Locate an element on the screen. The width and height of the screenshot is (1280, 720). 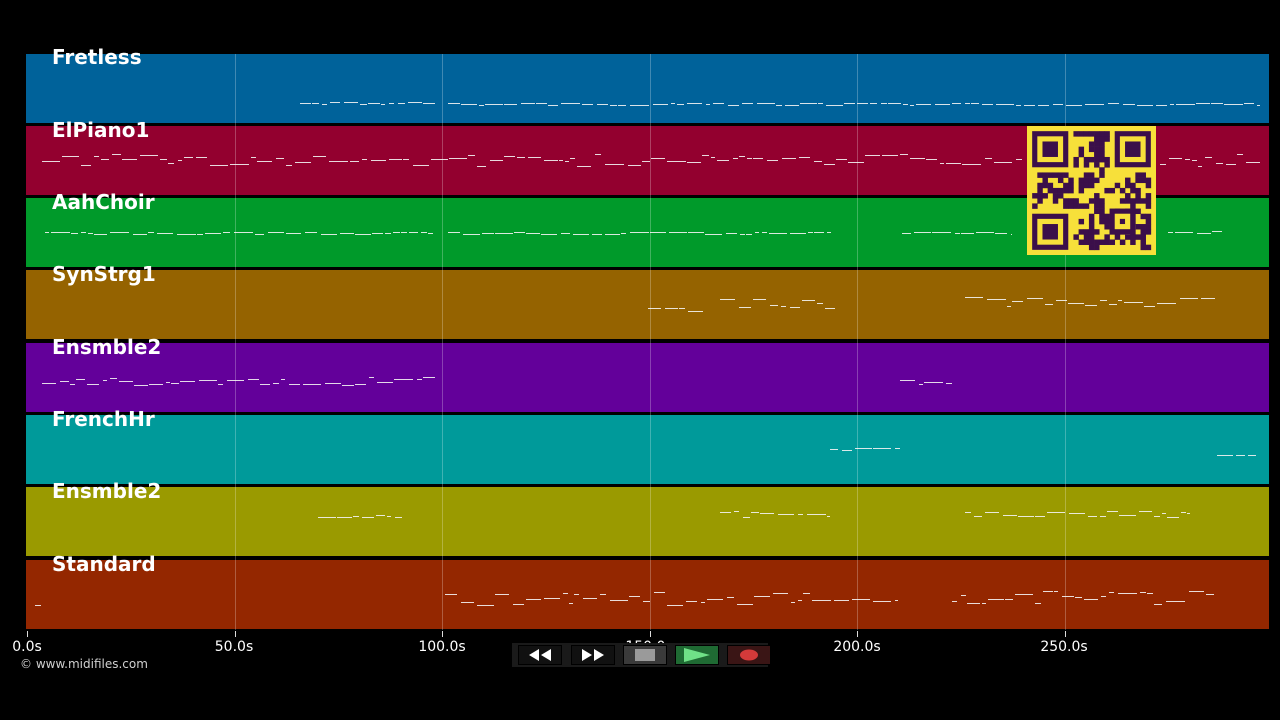
axis-tick-label: 0.0s is located at coordinates (27, 647).